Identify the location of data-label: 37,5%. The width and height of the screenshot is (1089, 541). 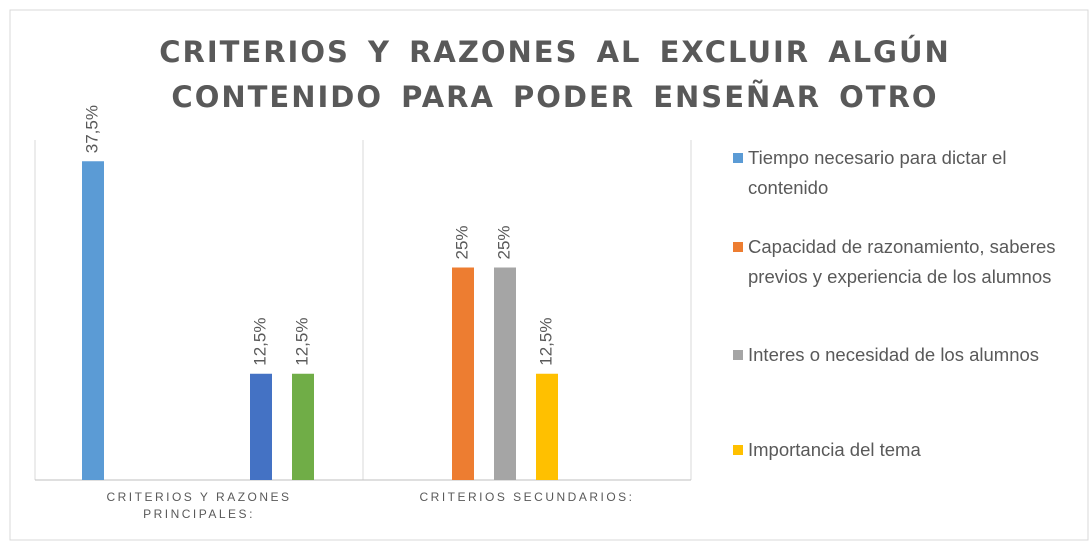
(91, 129).